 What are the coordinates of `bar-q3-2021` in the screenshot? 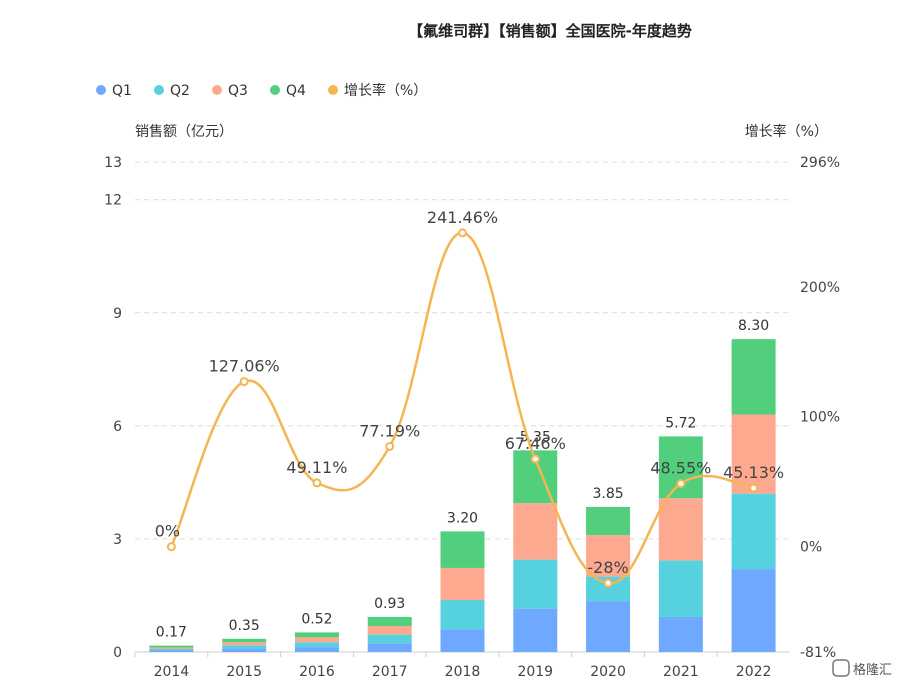 It's located at (680, 529).